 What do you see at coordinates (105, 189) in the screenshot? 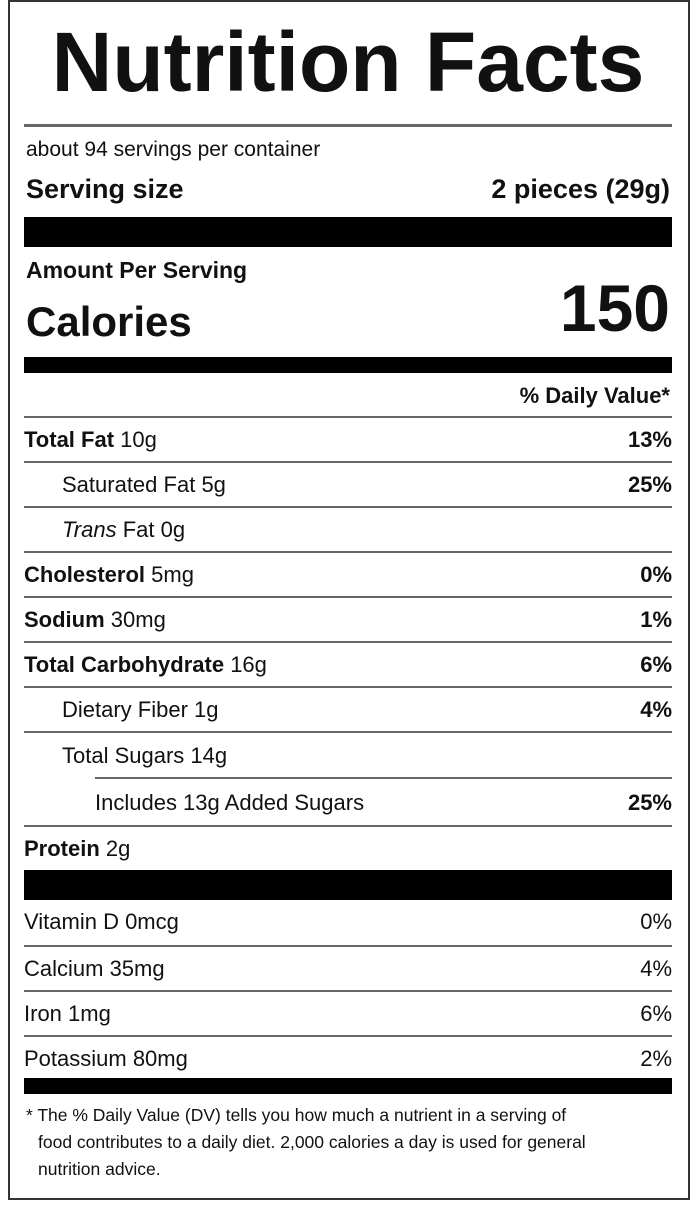
I see `serving-size-label: Serving size` at bounding box center [105, 189].